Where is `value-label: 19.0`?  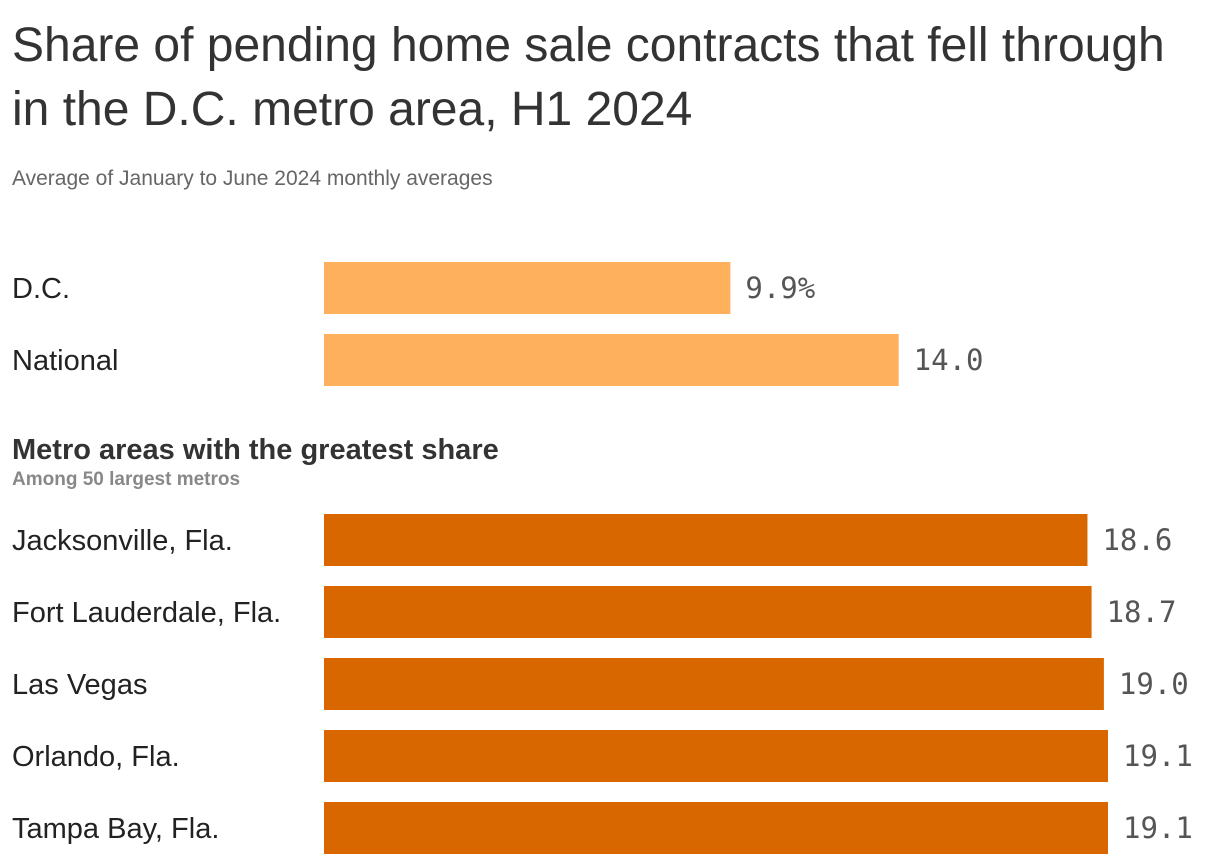 value-label: 19.0 is located at coordinates (1154, 684).